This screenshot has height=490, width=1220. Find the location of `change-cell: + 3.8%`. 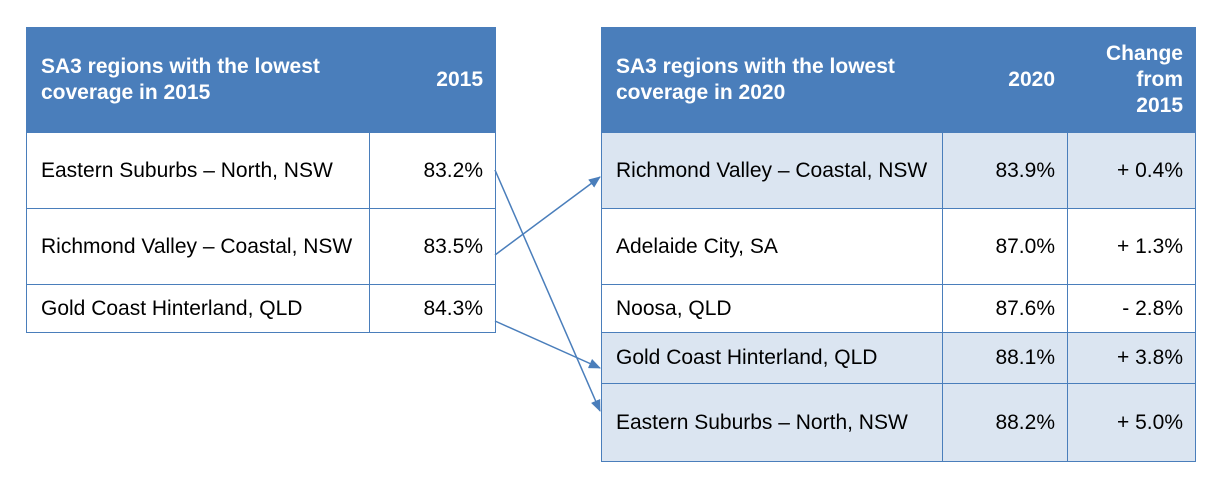

change-cell: + 3.8% is located at coordinates (1131, 358).